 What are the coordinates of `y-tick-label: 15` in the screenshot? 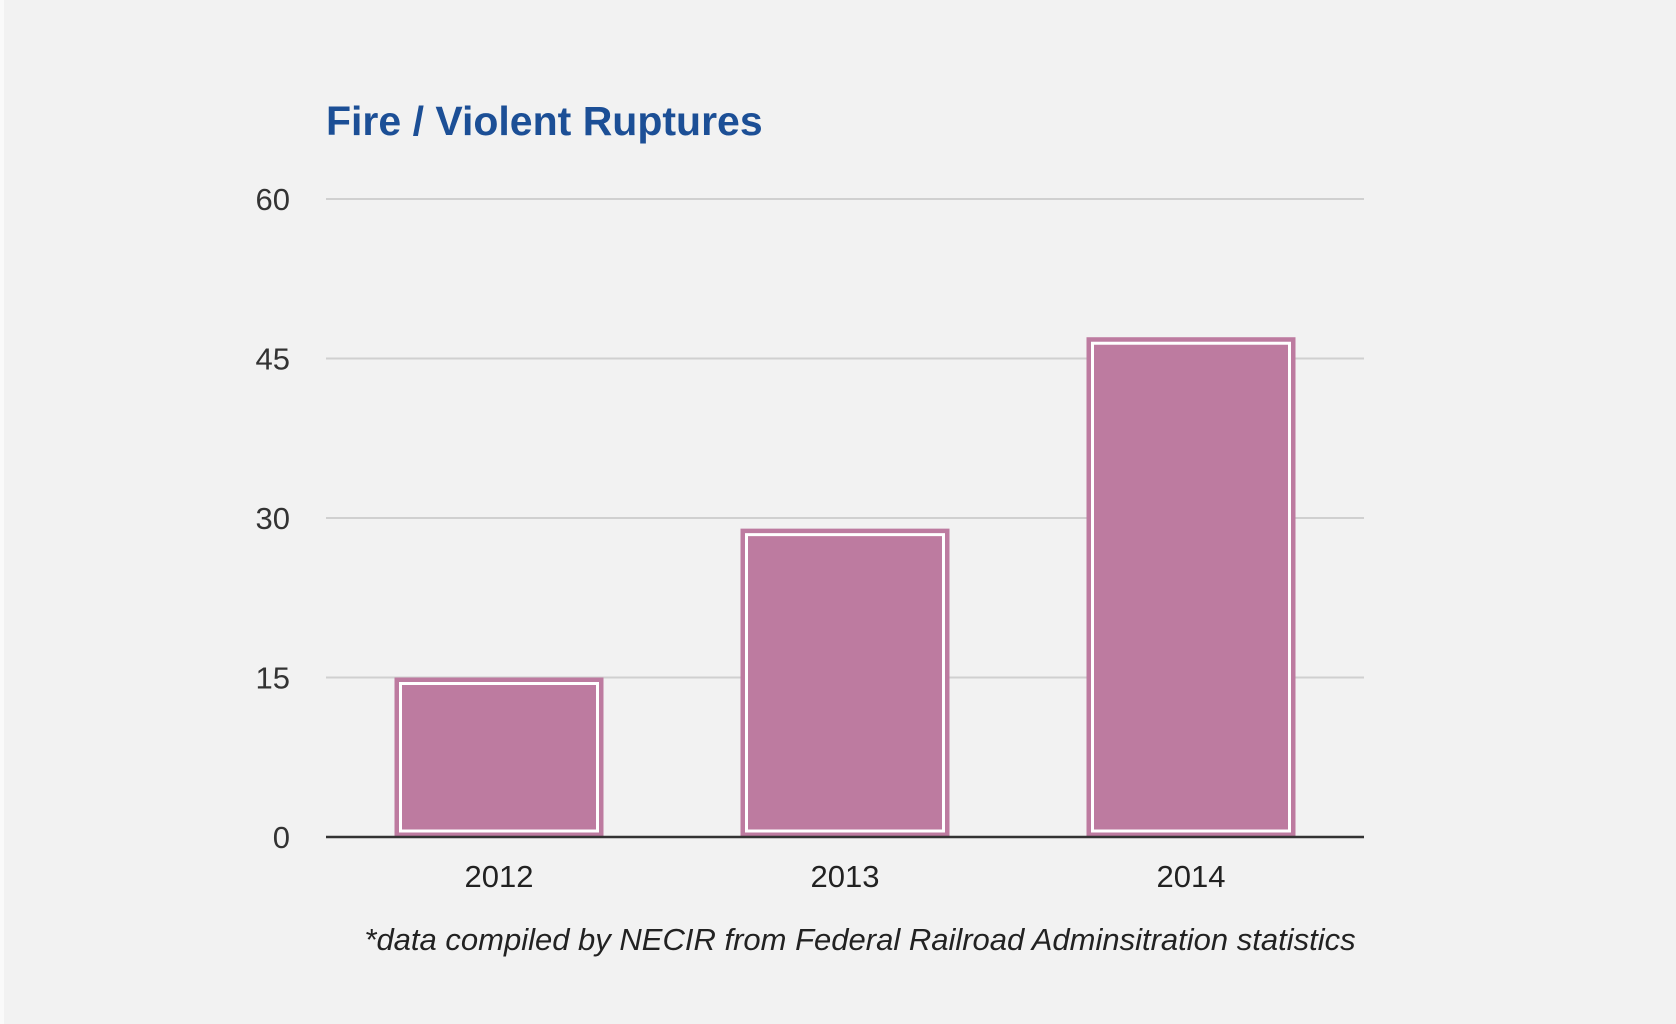 It's located at (273, 678).